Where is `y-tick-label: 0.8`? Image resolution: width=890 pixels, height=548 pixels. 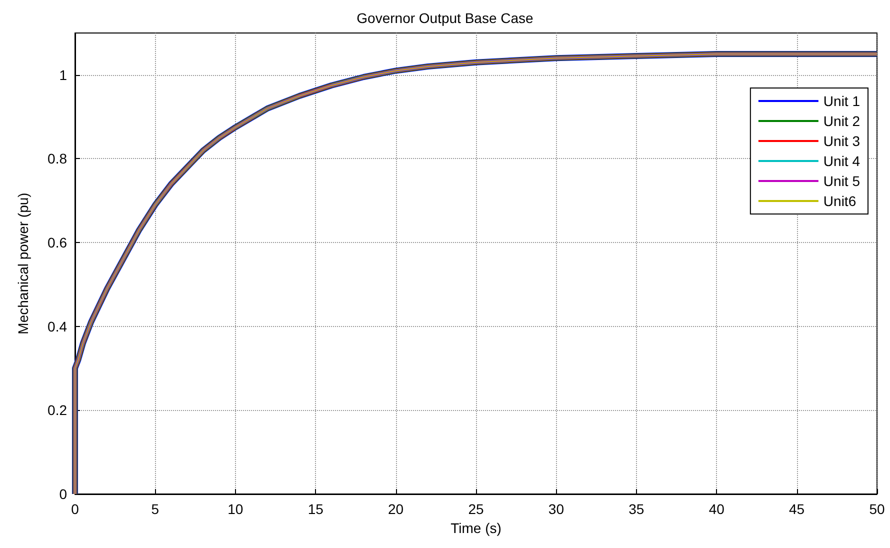 y-tick-label: 0.8 is located at coordinates (58, 158).